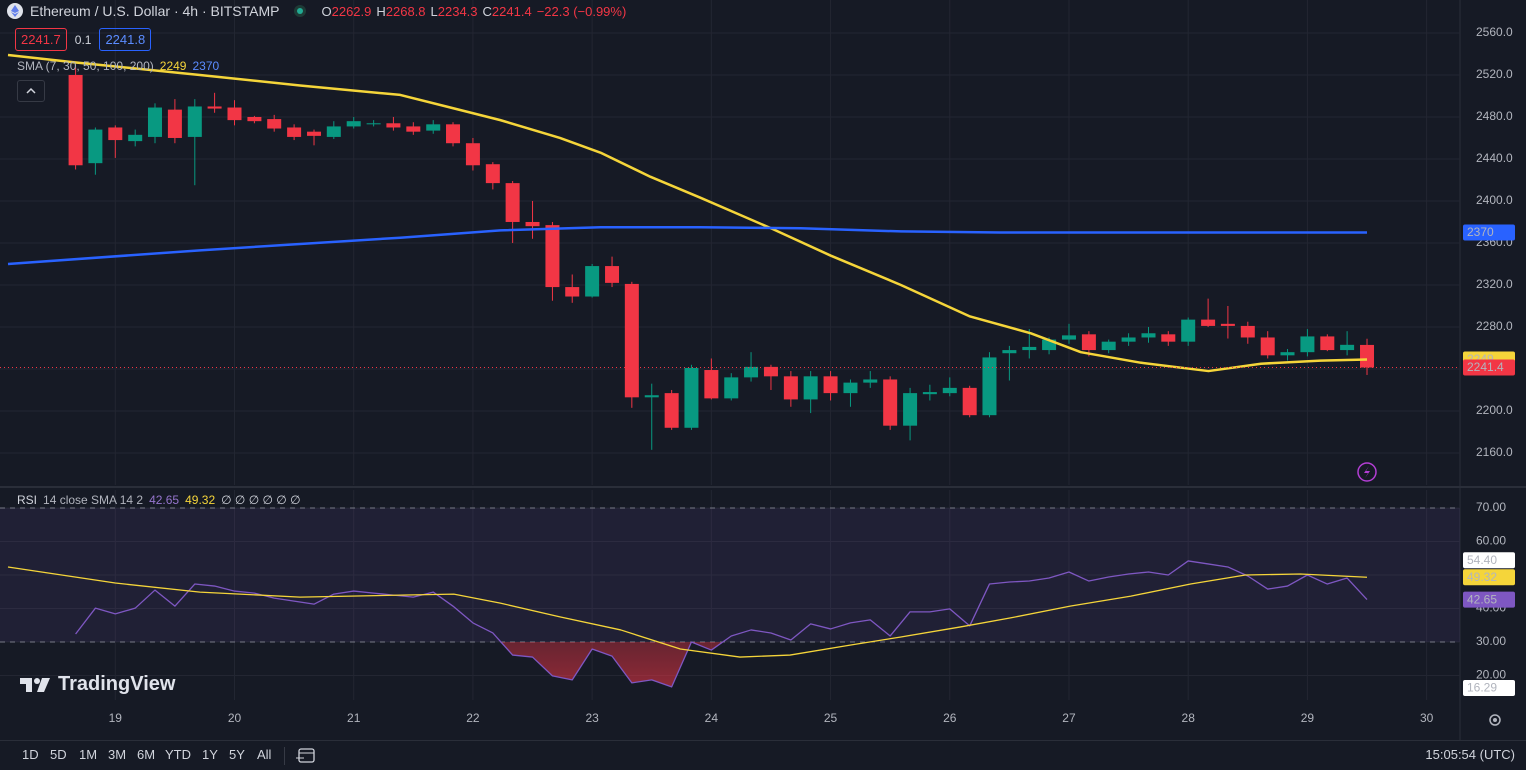 The image size is (1526, 770). I want to click on clock: 15:05:54 (UTC), so click(1470, 754).